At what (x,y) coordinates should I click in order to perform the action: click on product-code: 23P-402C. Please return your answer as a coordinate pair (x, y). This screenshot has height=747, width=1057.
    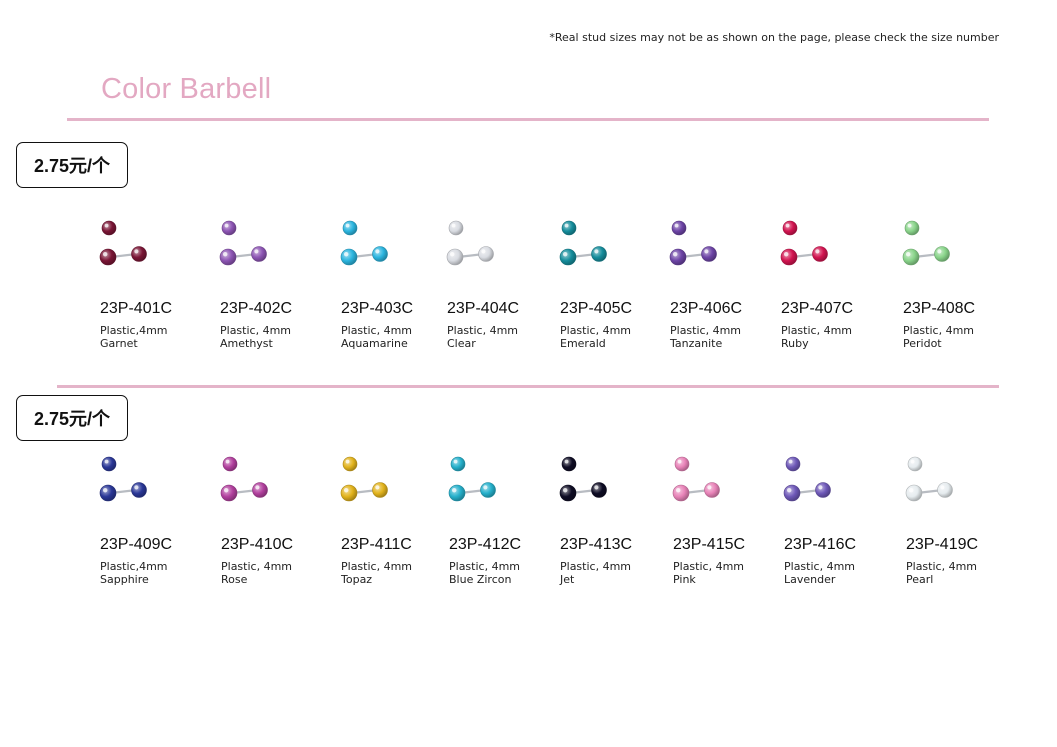
    Looking at the image, I should click on (256, 308).